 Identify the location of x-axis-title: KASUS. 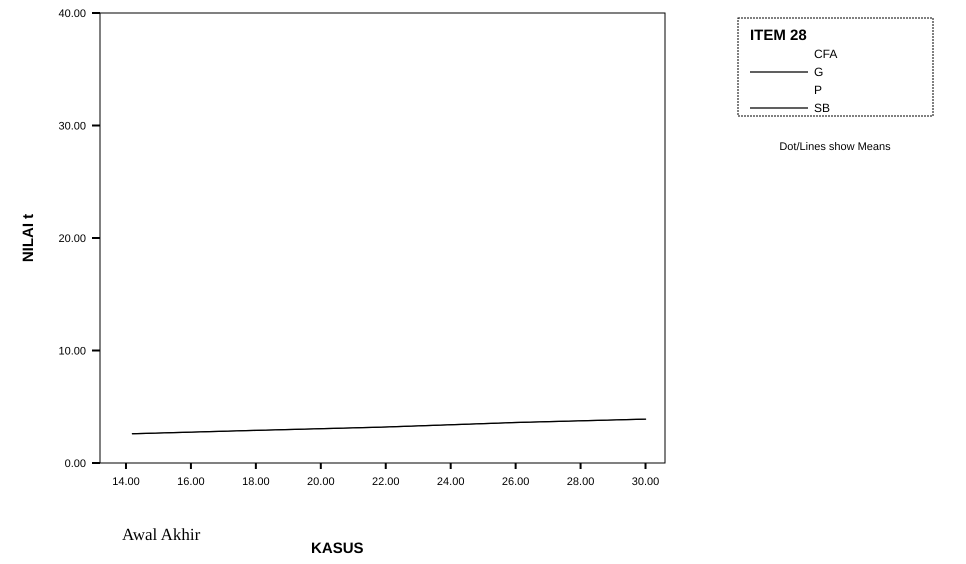
(337, 548).